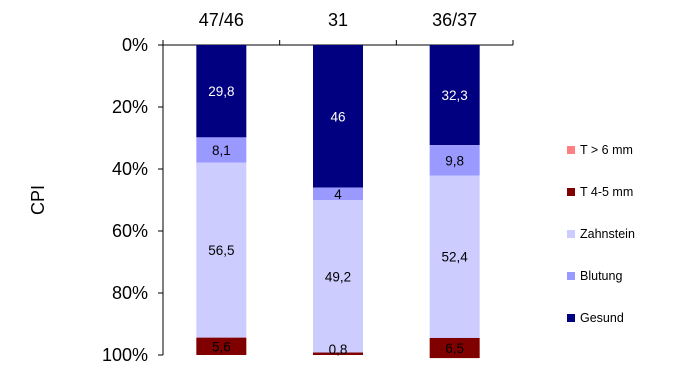 The width and height of the screenshot is (675, 374). Describe the element at coordinates (130, 231) in the screenshot. I see `y-tick-label: 60%` at that location.